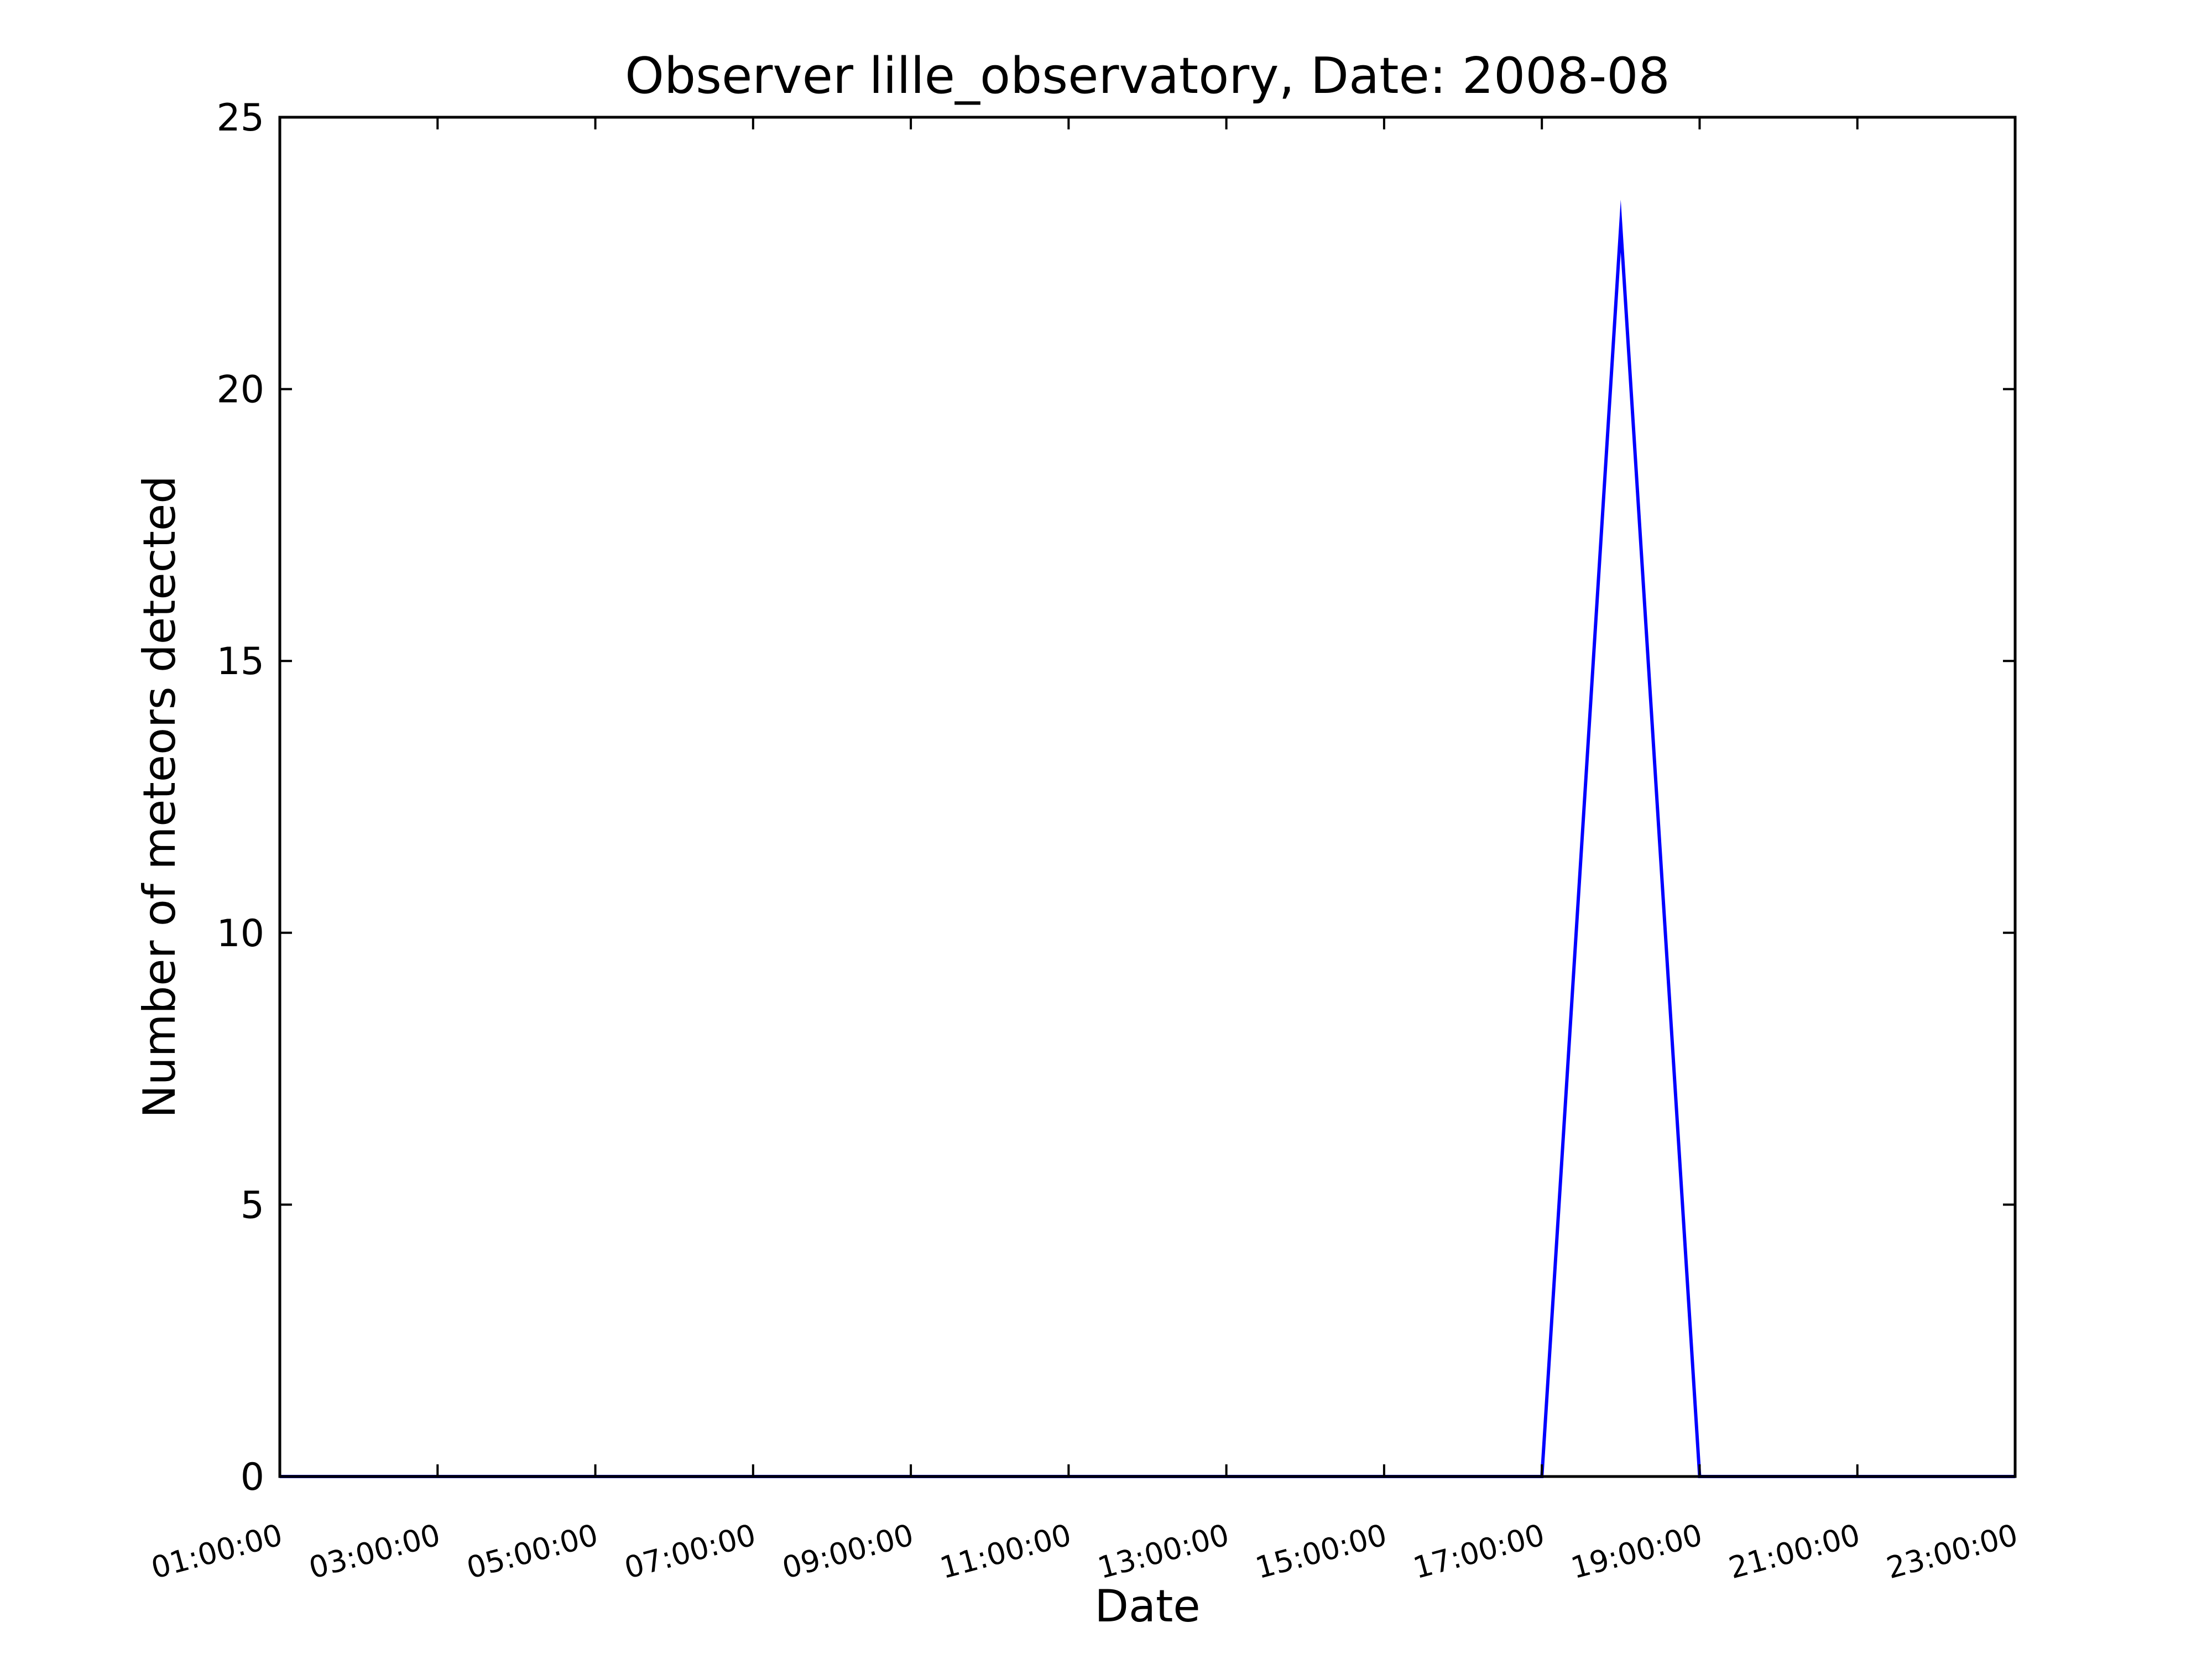 The width and height of the screenshot is (2212, 1659). I want to click on y-tick-label: 0, so click(253, 1477).